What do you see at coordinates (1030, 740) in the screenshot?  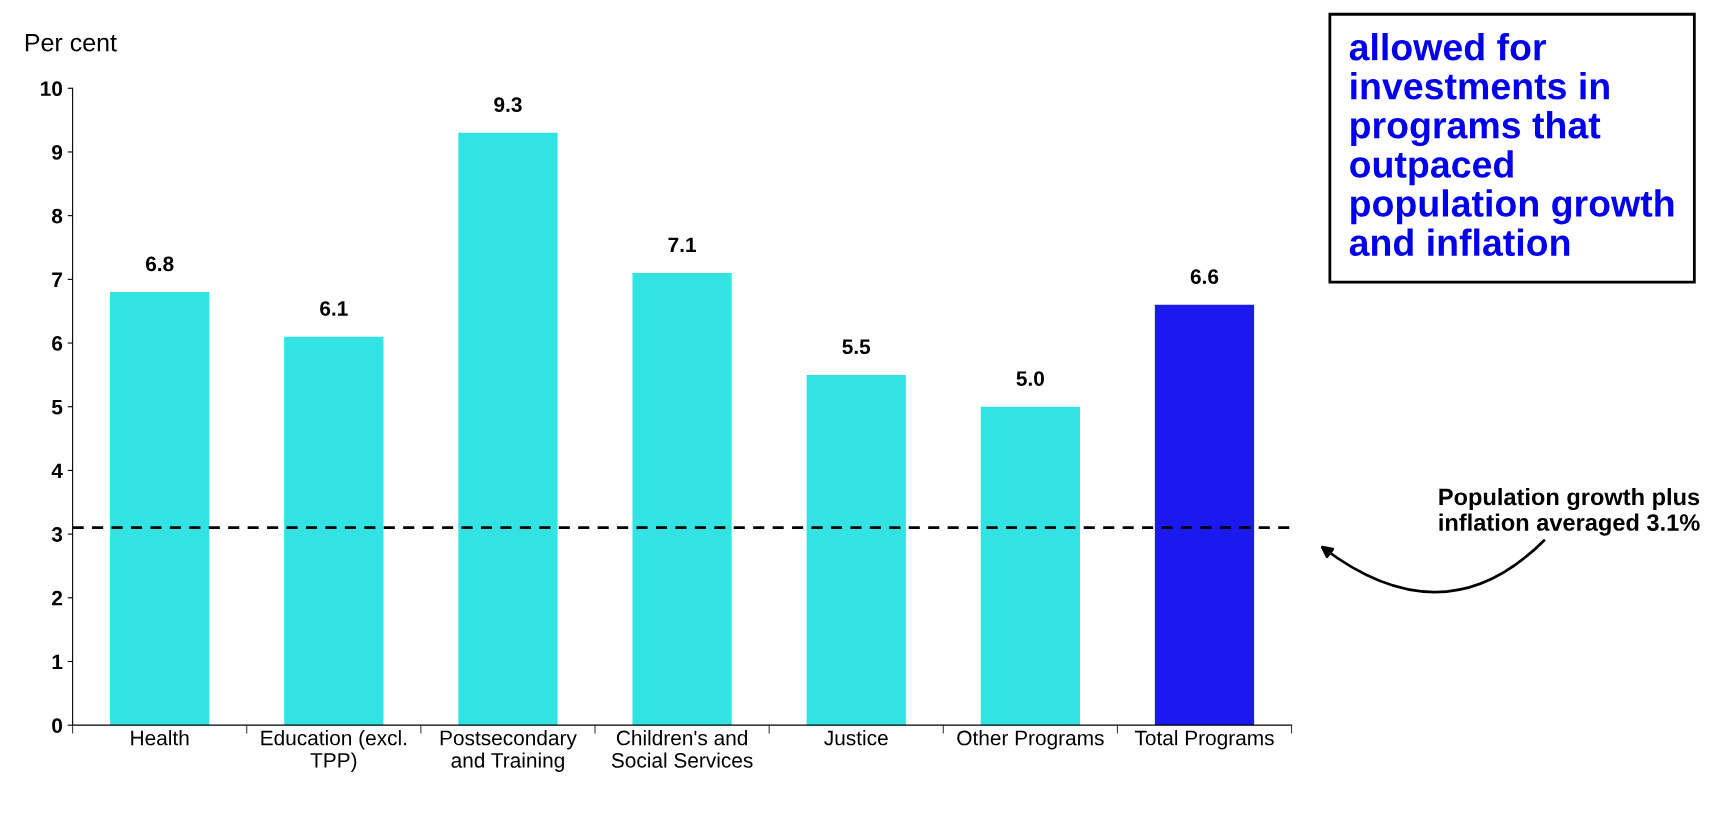 I see `x-tick-label: Other Programs` at bounding box center [1030, 740].